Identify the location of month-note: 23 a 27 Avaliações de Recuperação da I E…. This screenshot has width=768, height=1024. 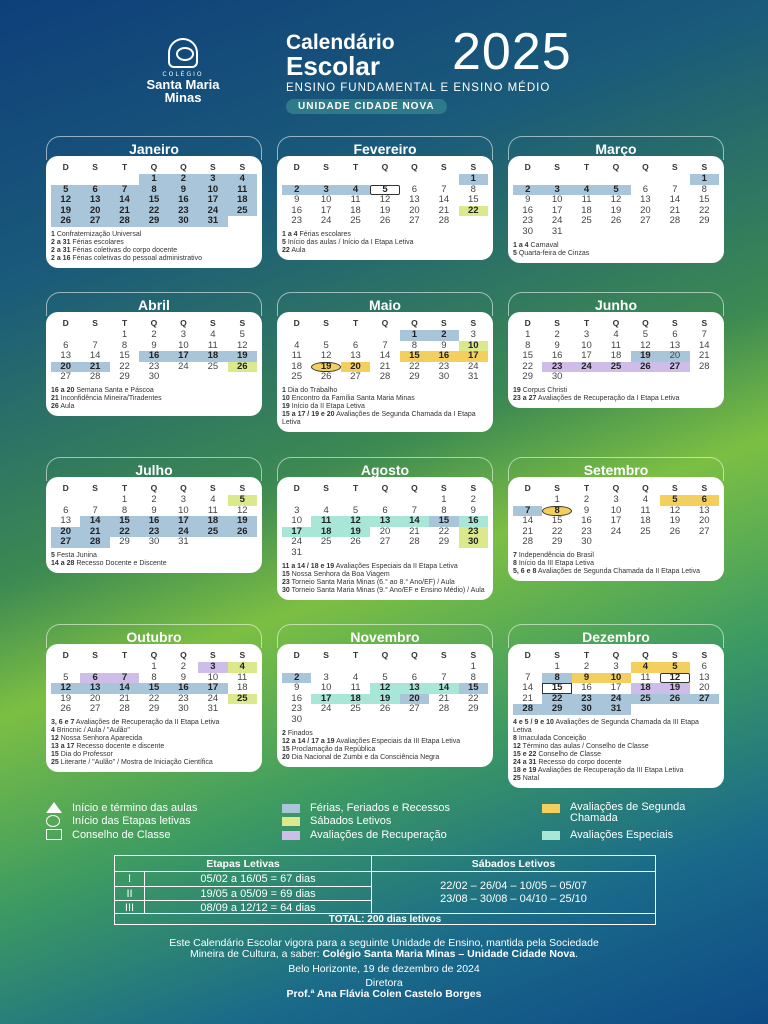
(616, 399).